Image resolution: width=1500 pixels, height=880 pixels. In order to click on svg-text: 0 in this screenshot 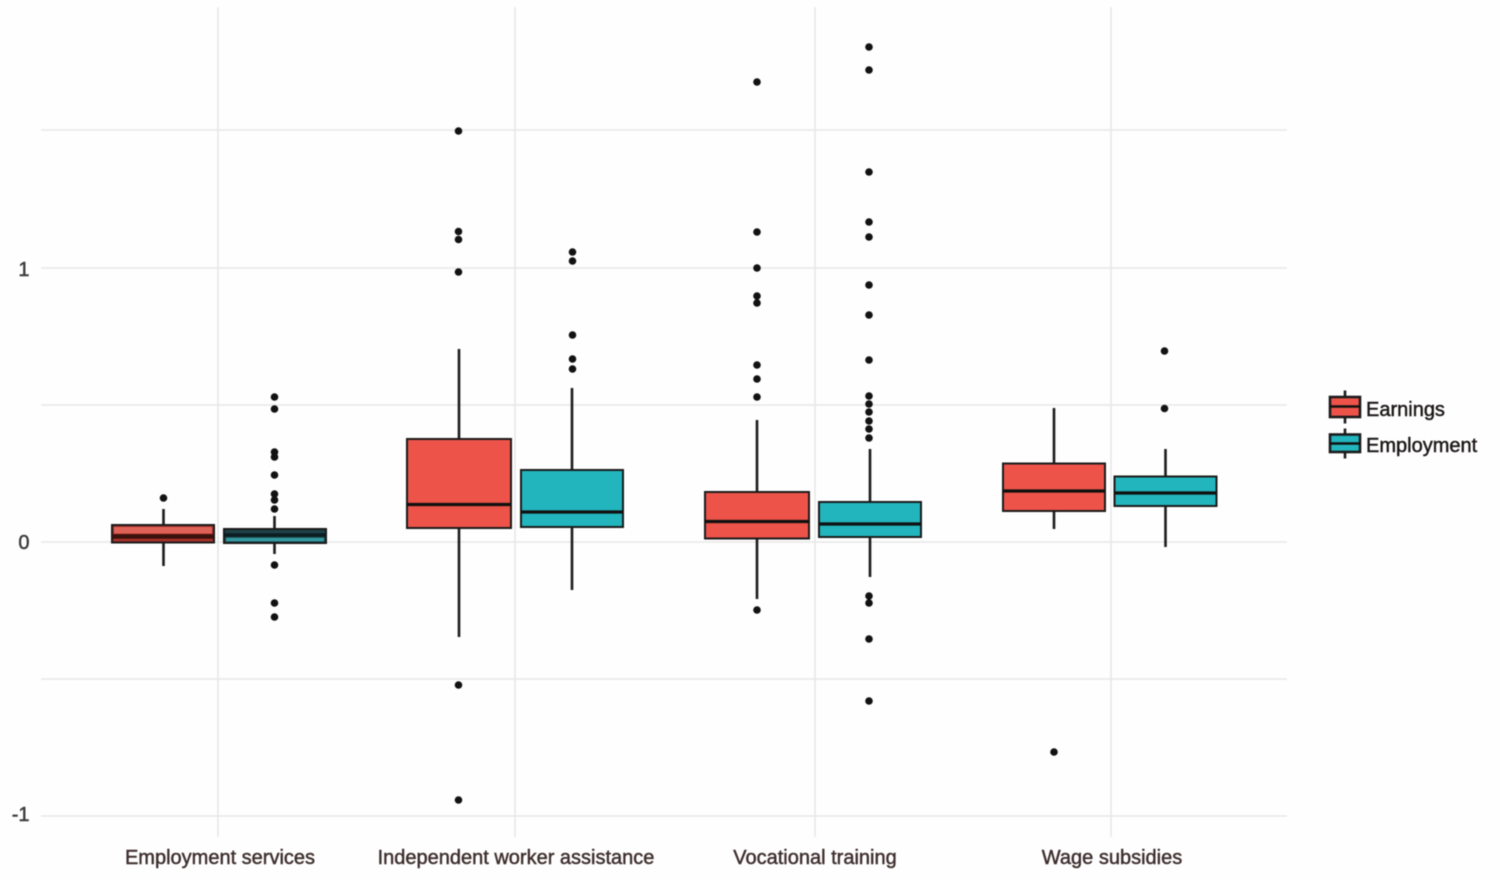, I will do `click(23, 543)`.